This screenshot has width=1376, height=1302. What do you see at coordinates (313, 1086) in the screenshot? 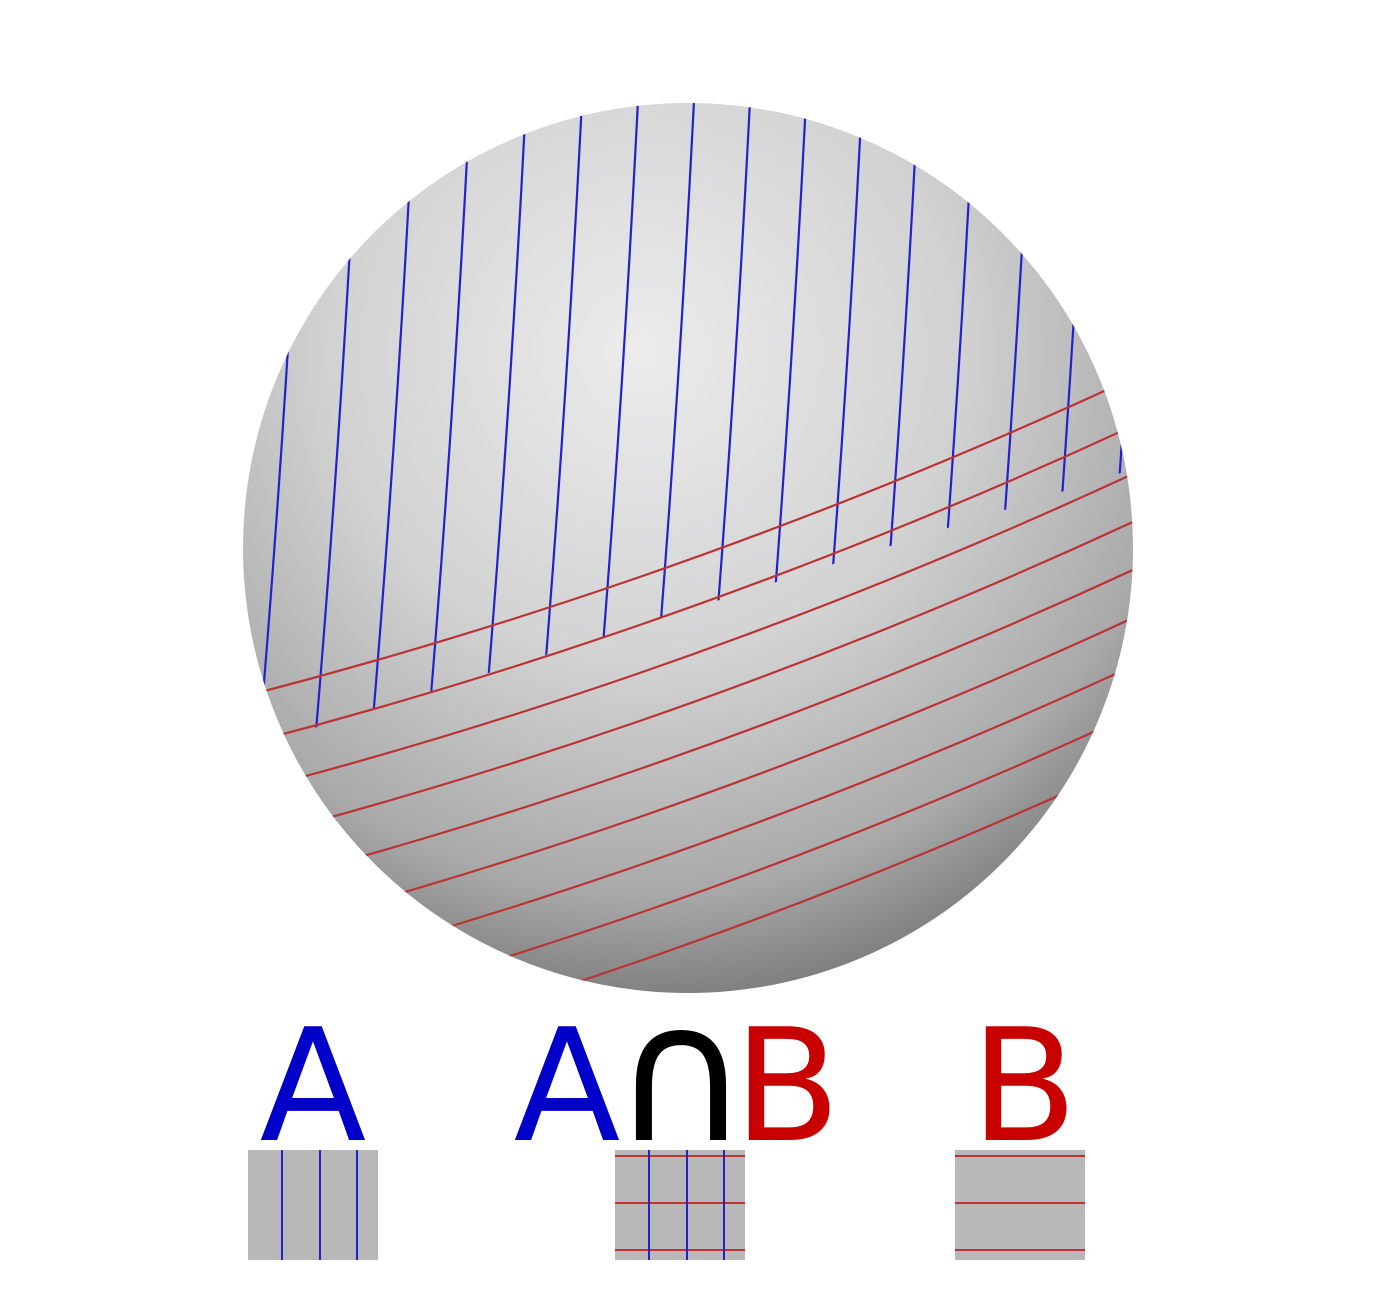
I see `label-a: A` at bounding box center [313, 1086].